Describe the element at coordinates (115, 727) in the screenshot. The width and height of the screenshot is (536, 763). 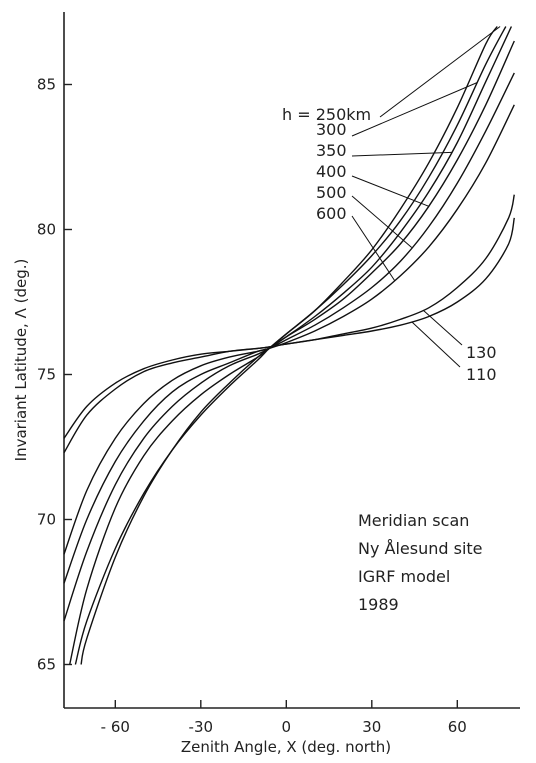
I see `x-tick-label: - 60` at that location.